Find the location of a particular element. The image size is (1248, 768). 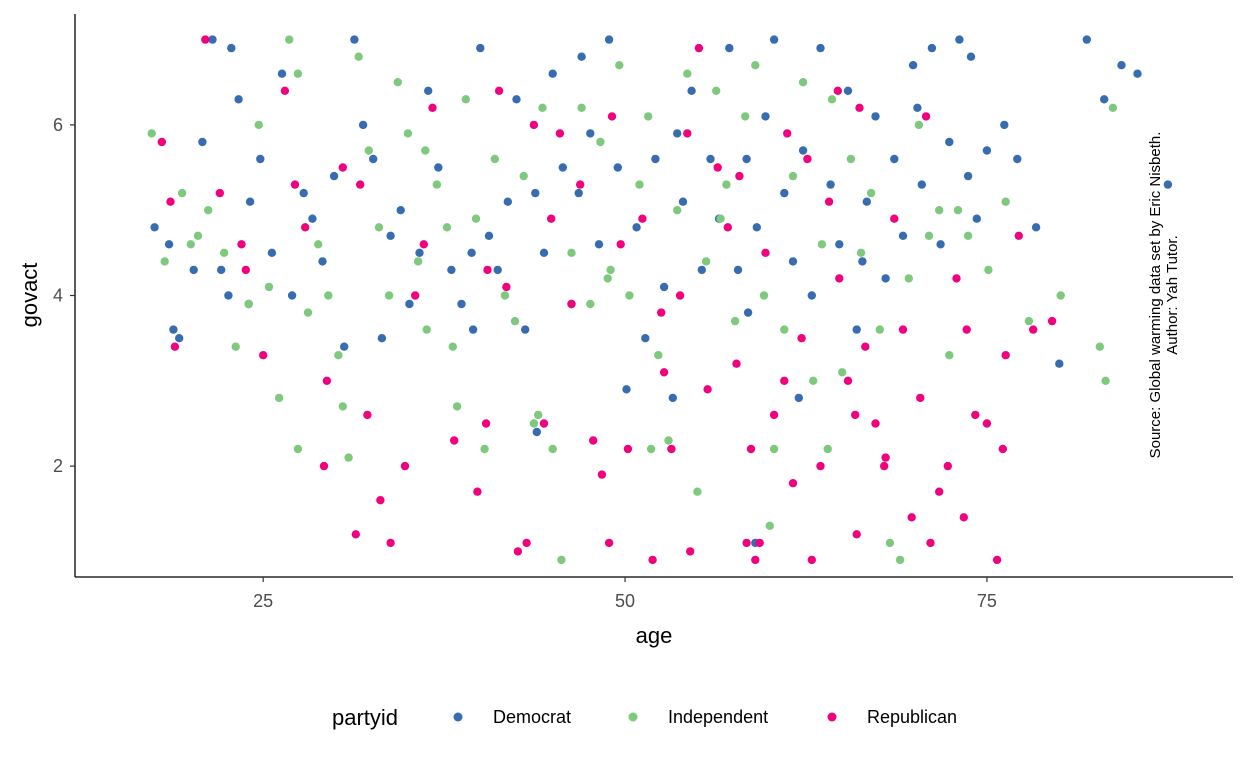

y-tick-label-4: 4 is located at coordinates (58, 296).